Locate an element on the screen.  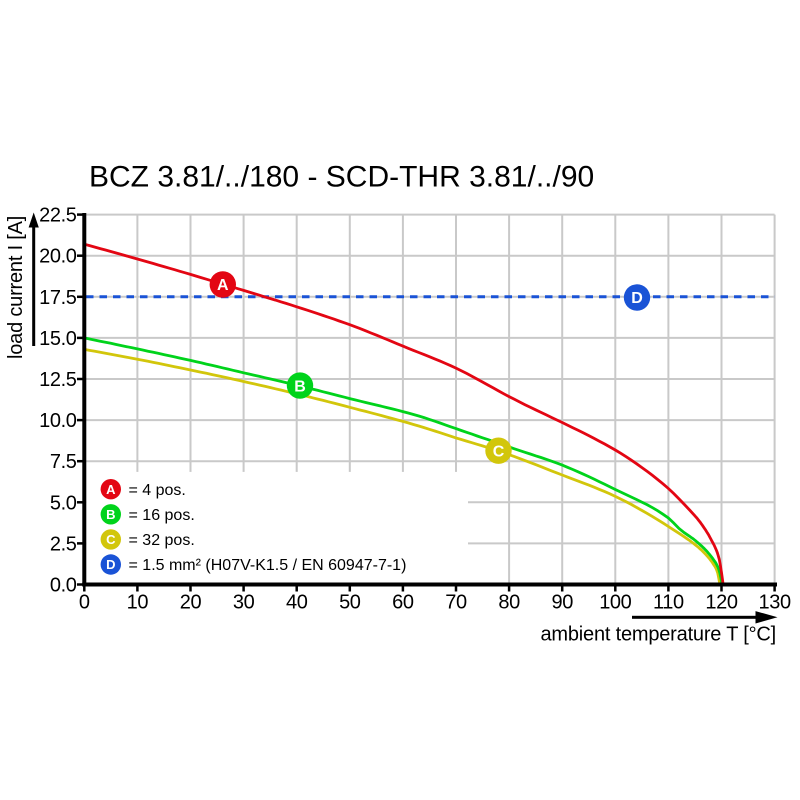
svg-text: 12.5 is located at coordinates (58, 380).